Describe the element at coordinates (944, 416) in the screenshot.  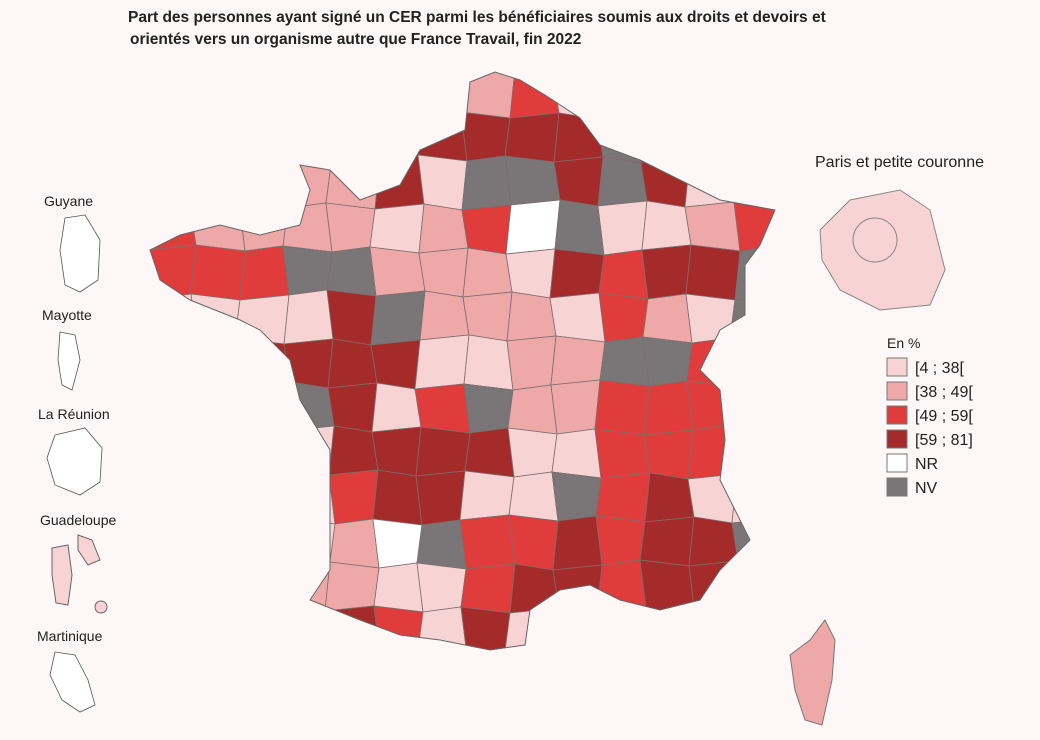
I see `legend-label: [49 ; 59[` at that location.